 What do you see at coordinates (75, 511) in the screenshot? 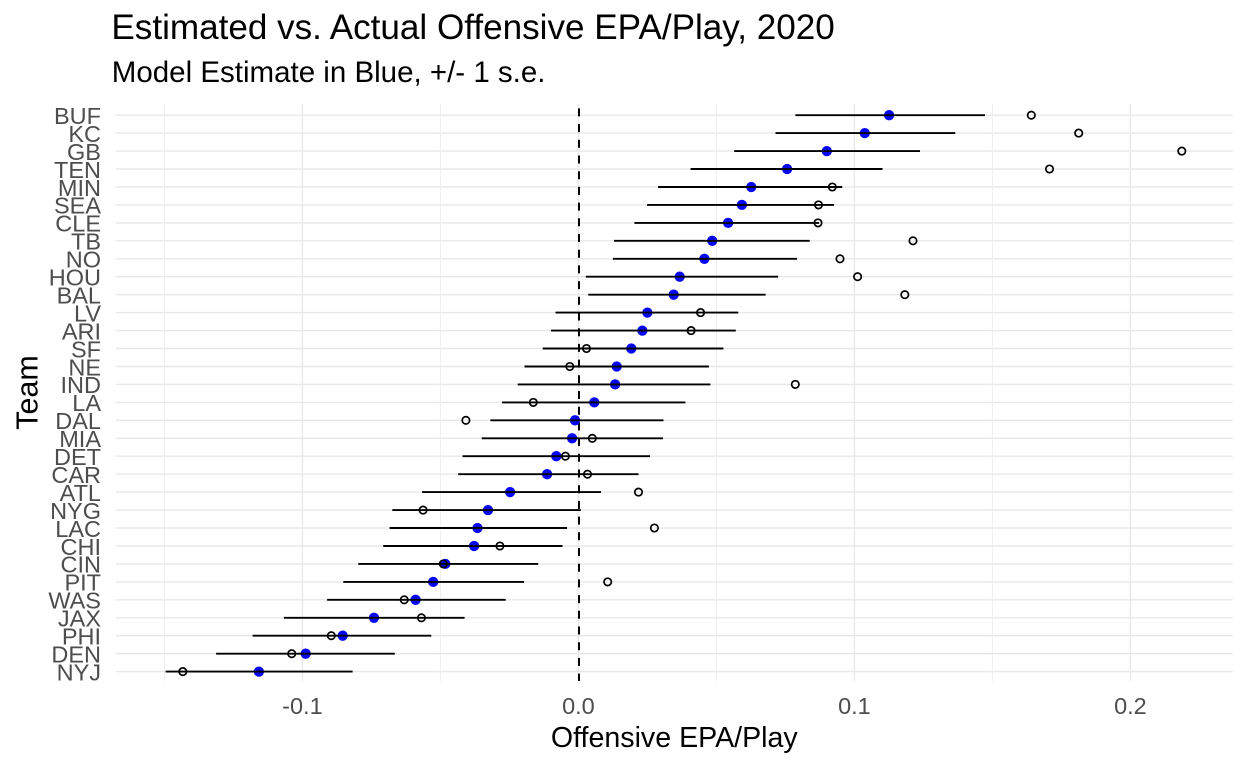
I see `svg-text: NYG` at bounding box center [75, 511].